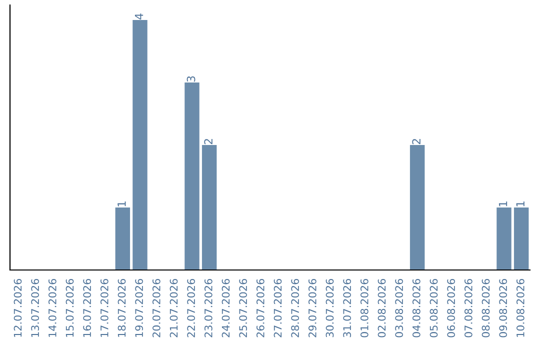 The image size is (540, 340). What do you see at coordinates (139, 17) in the screenshot?
I see `data-label: 4` at bounding box center [139, 17].